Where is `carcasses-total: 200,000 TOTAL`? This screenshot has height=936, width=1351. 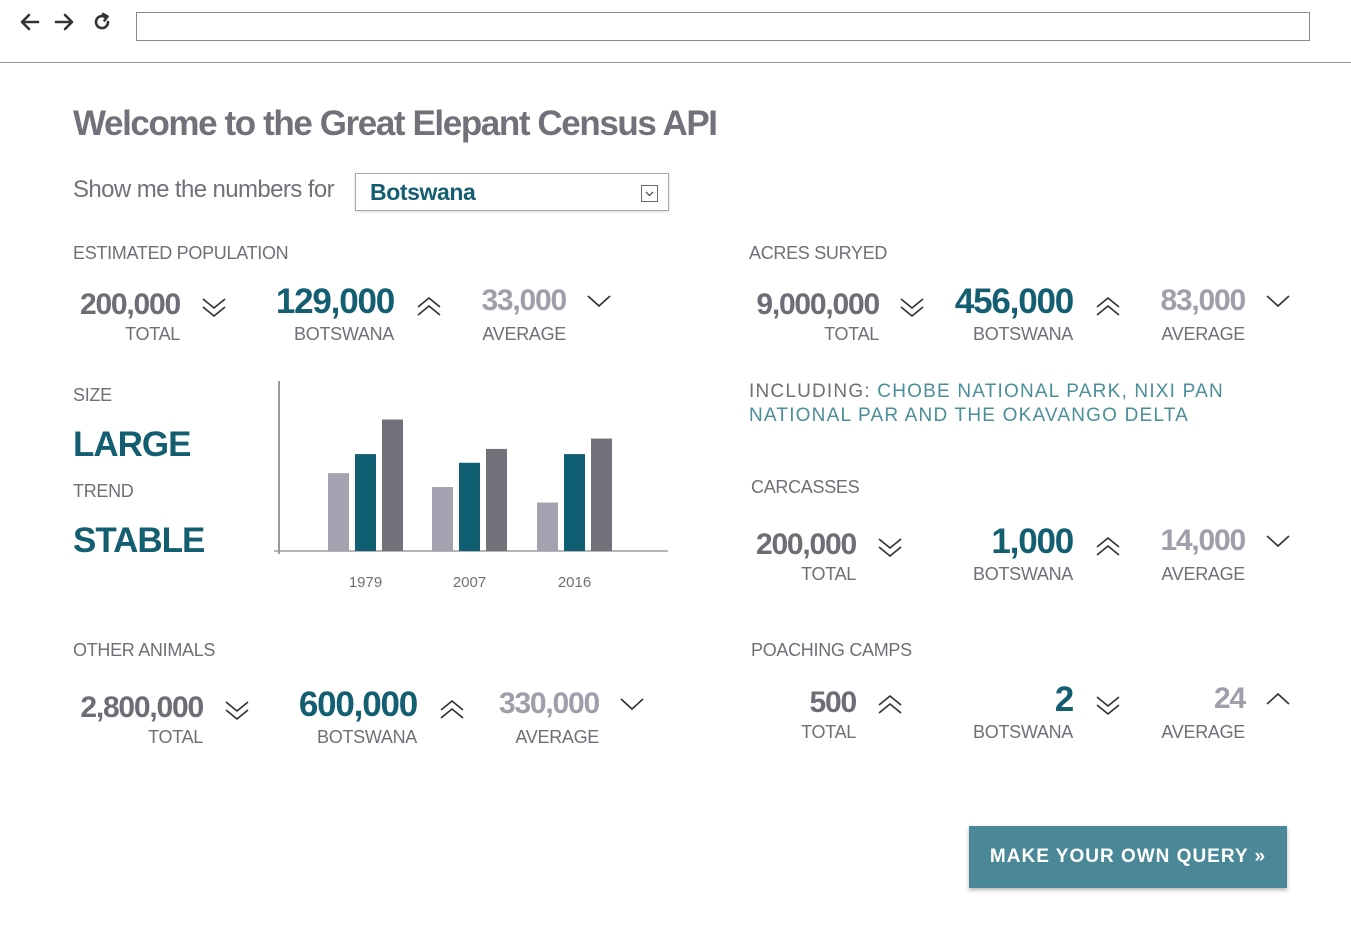
carcasses-total: 200,000 TOTAL is located at coordinates (798, 558).